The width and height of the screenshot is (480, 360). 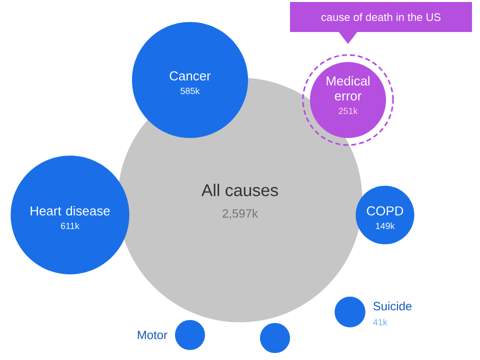 What do you see at coordinates (153, 335) in the screenshot?
I see `category-label: Motor` at bounding box center [153, 335].